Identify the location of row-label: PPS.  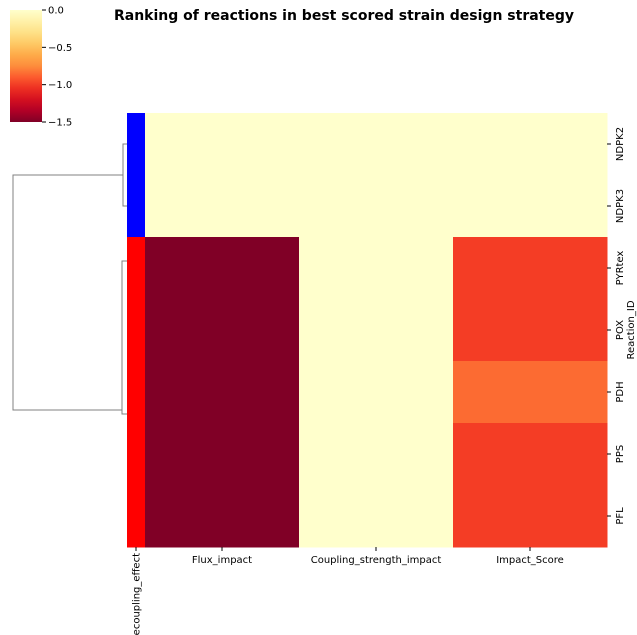
(620, 454).